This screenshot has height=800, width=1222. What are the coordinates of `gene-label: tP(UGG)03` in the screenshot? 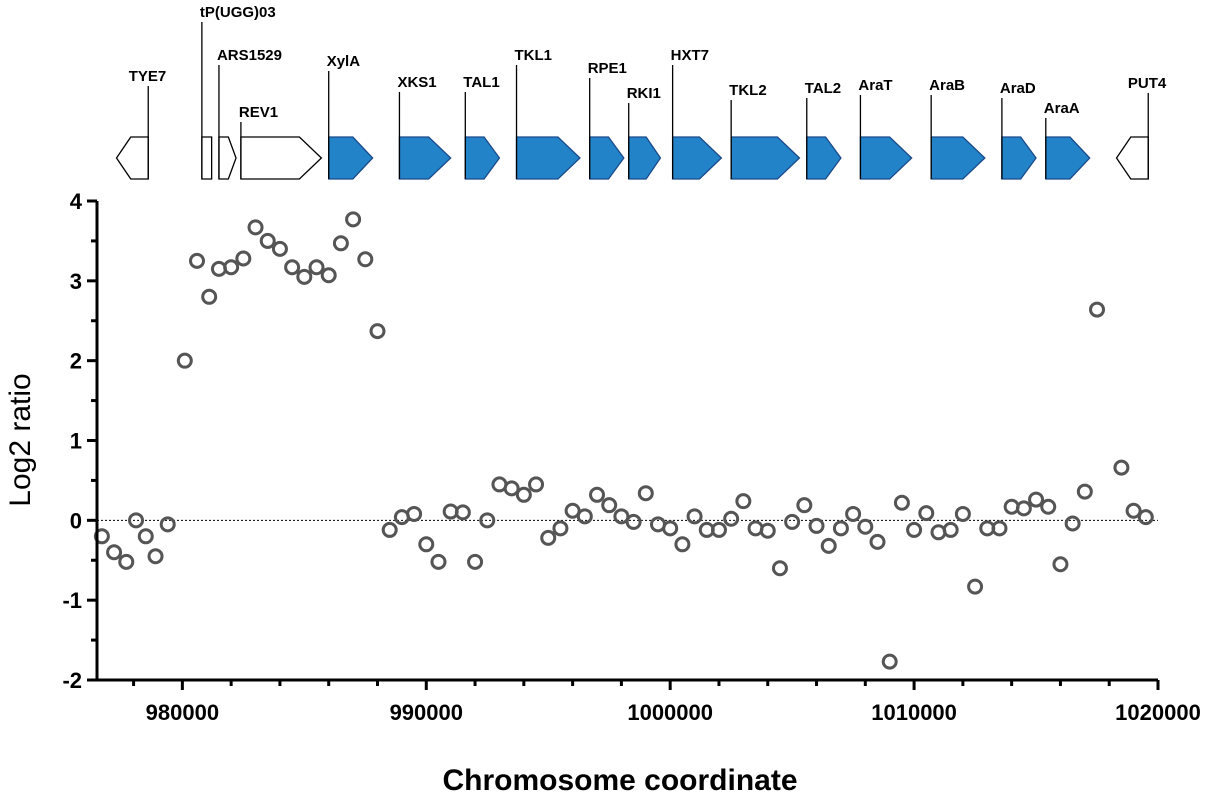 It's located at (238, 12).